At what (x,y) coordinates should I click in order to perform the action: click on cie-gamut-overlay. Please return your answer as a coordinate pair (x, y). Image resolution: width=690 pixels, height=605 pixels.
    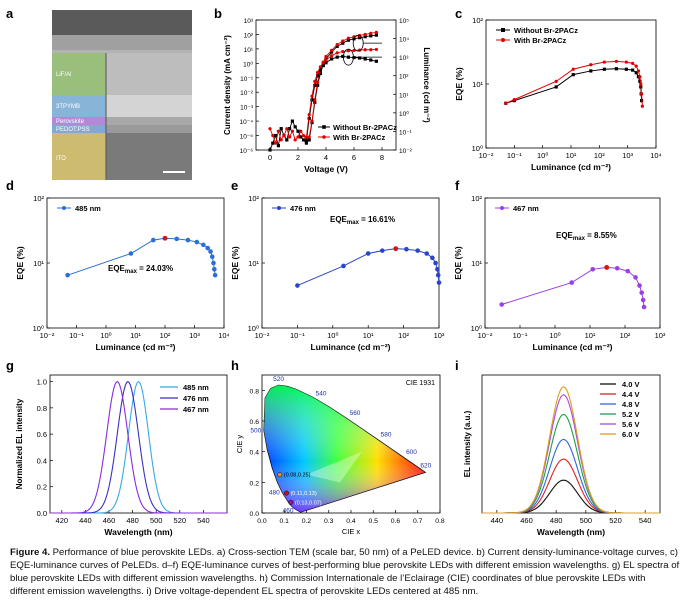
    Looking at the image, I should click on (344, 449).